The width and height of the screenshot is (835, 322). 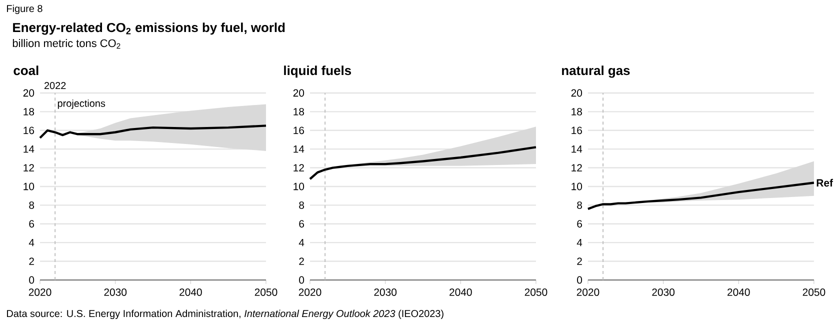 I want to click on chart-title: natural gas, so click(x=596, y=72).